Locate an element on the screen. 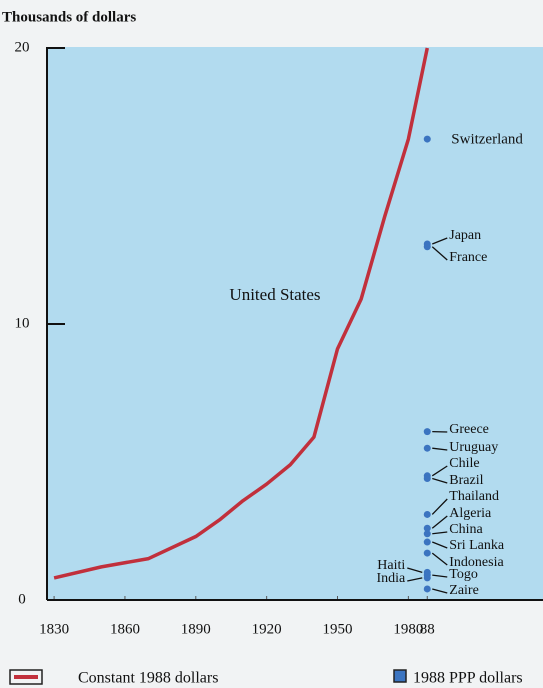  y-axis-label: Thousands of dollars is located at coordinates (69, 17).